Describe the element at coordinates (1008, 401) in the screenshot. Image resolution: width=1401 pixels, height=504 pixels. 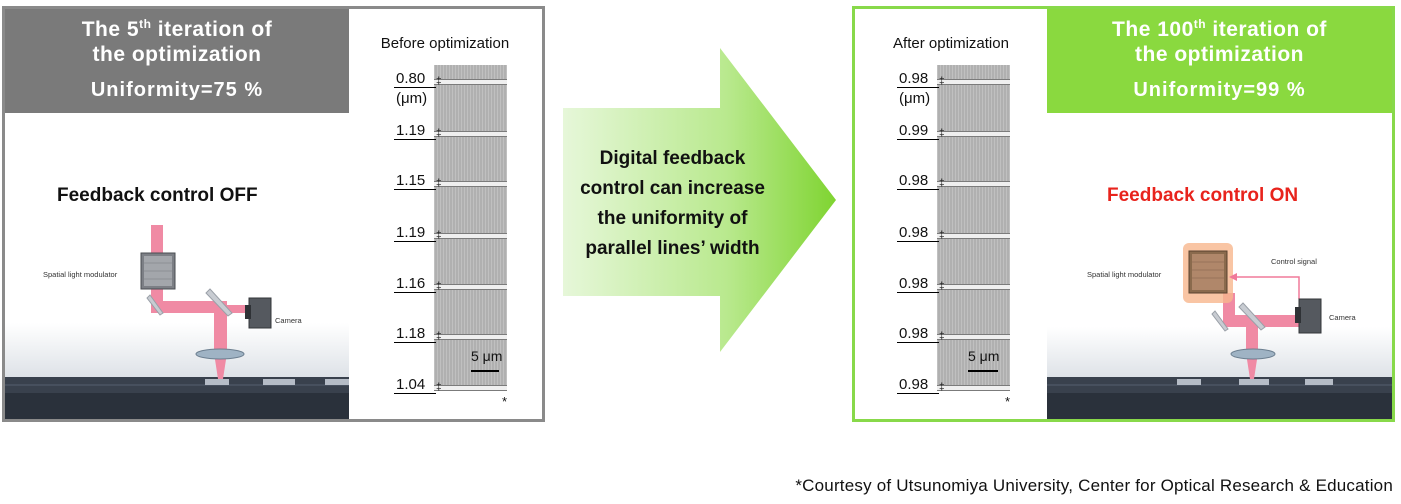
I see `after-asterisk: *` at that location.